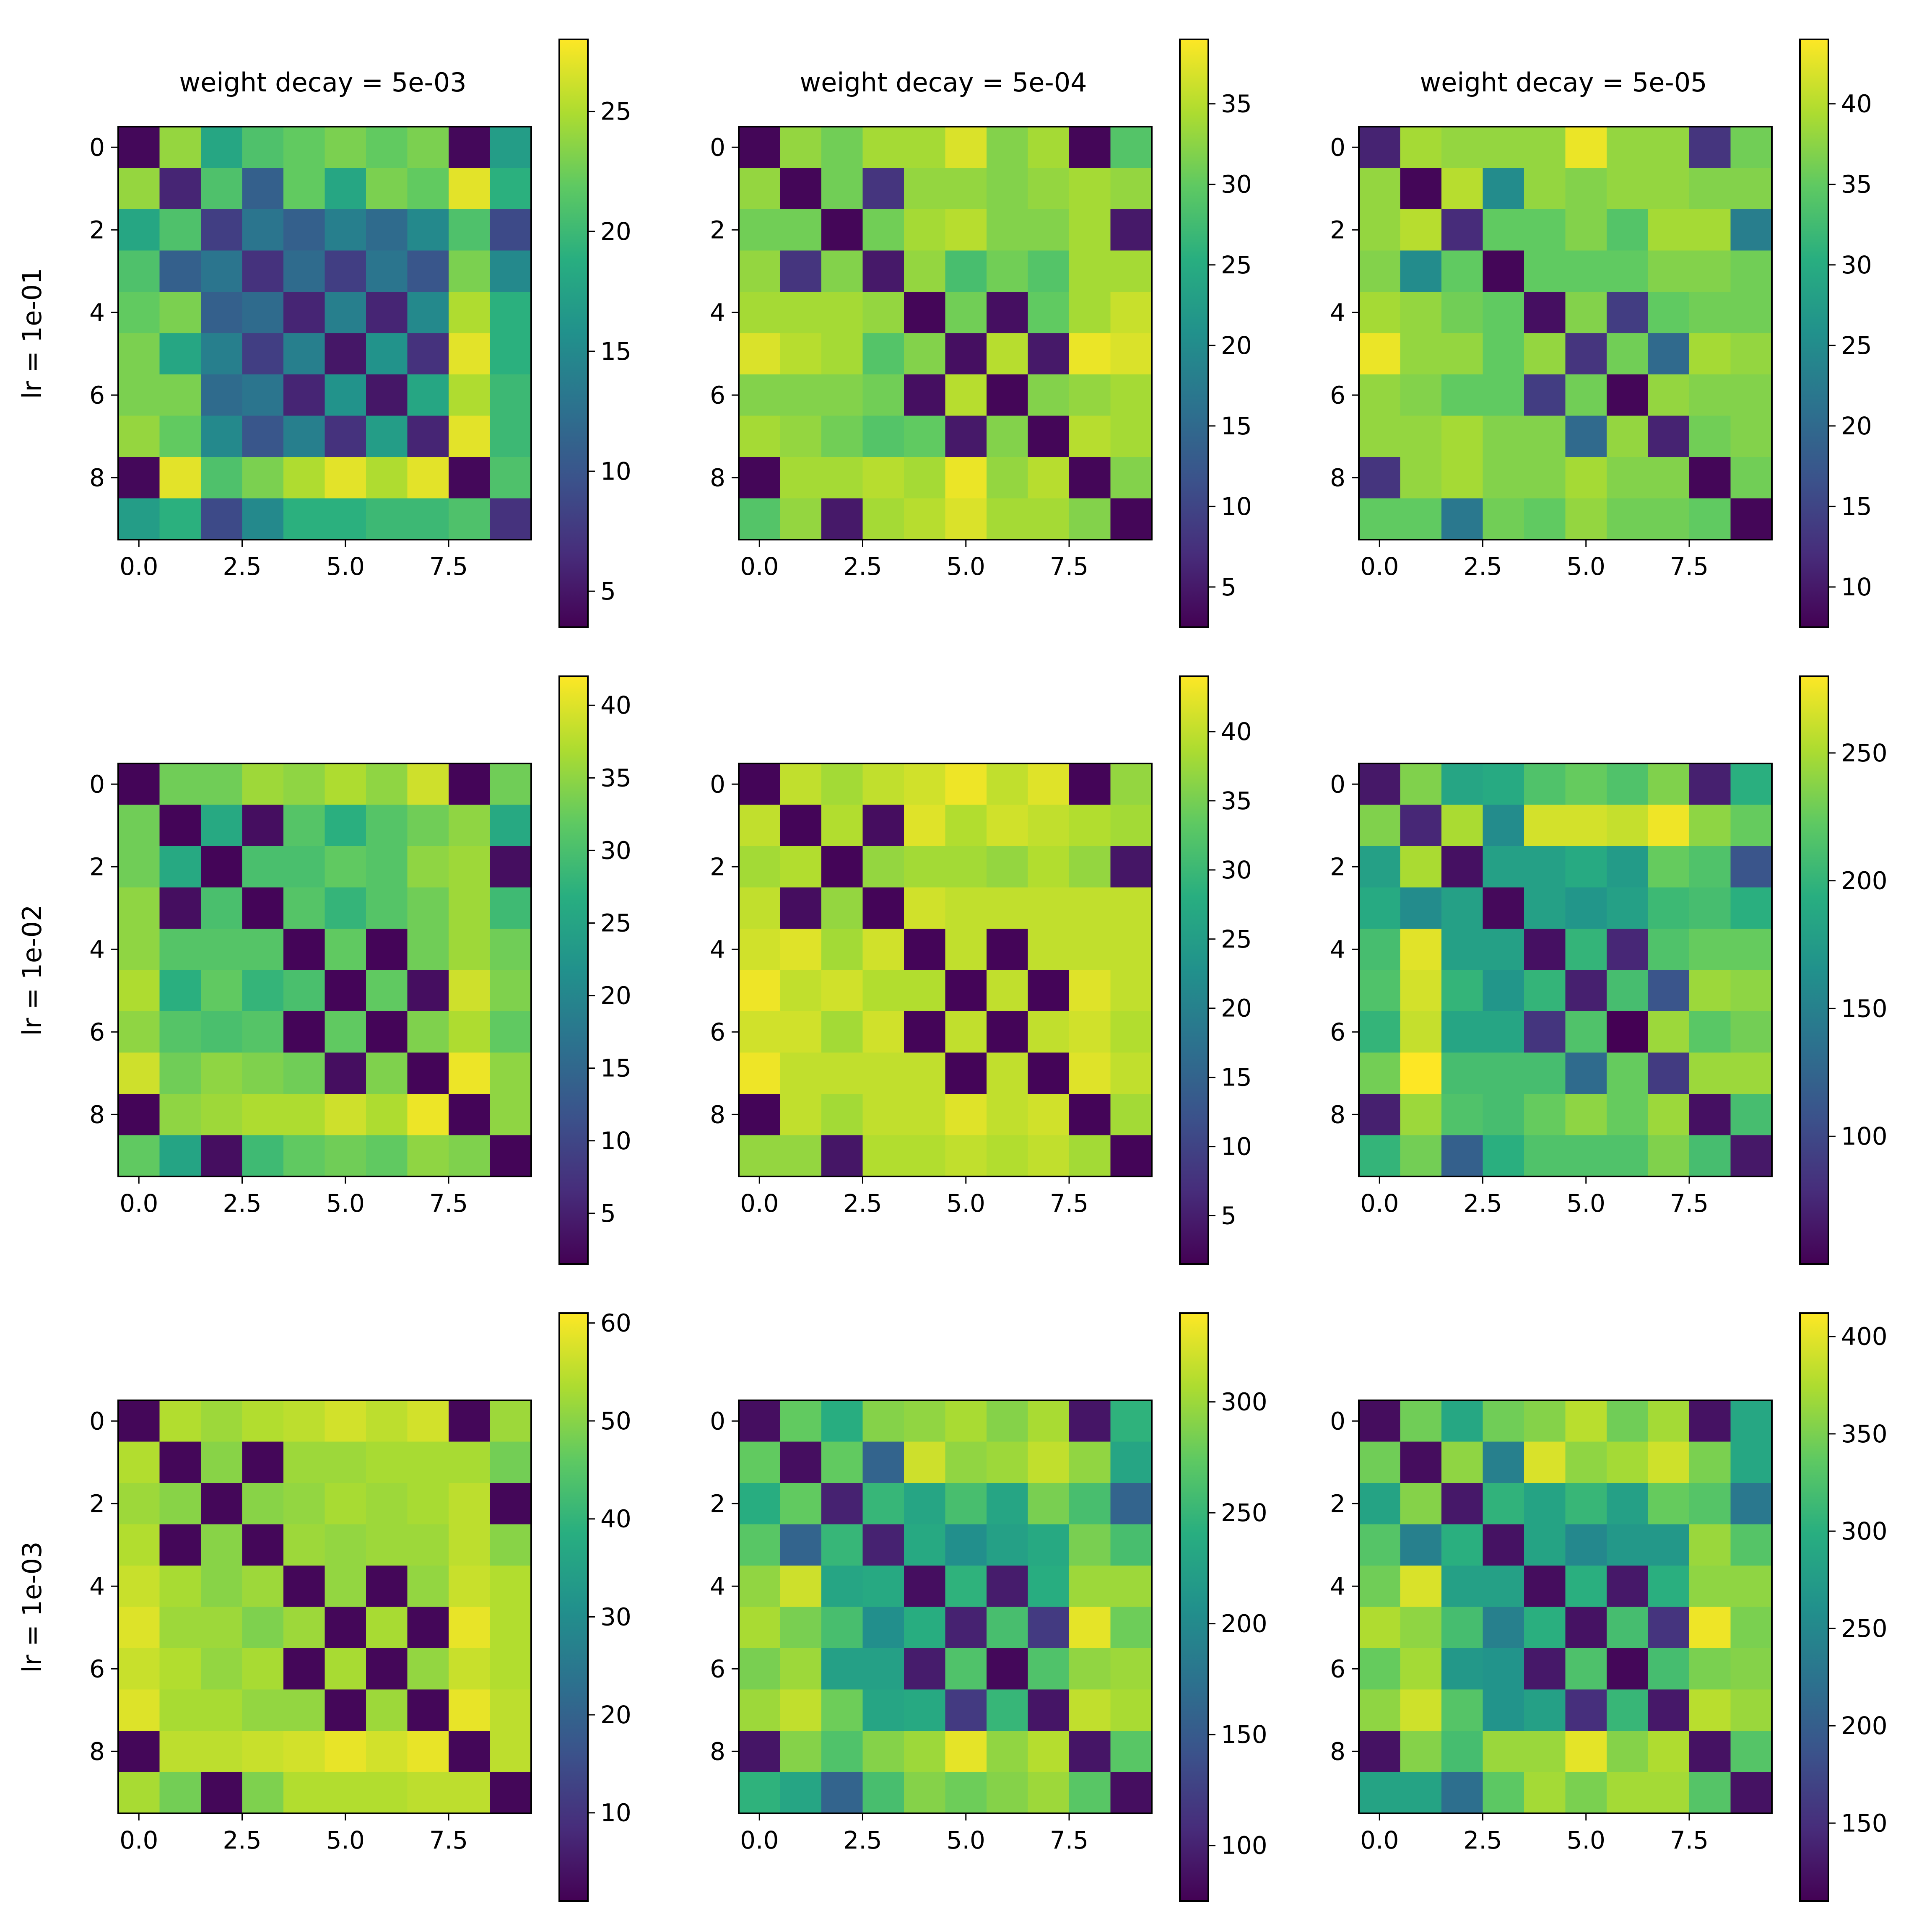  Describe the element at coordinates (943, 82) in the screenshot. I see `col-title-1: weight decay = 5e-04` at that location.